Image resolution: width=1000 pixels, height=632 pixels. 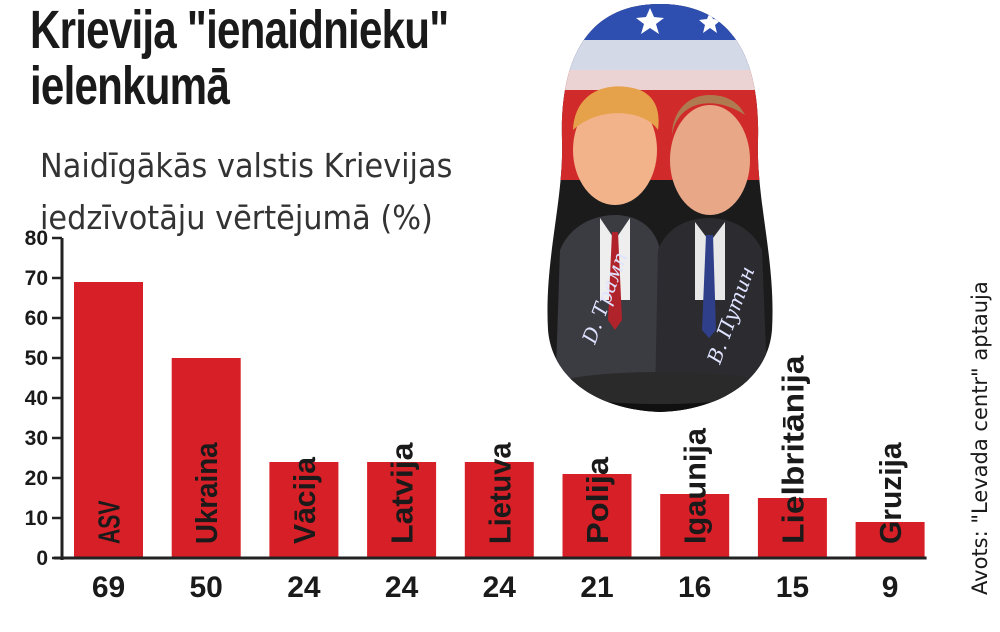 What do you see at coordinates (890, 493) in the screenshot?
I see `category-label-8: Gruzija` at bounding box center [890, 493].